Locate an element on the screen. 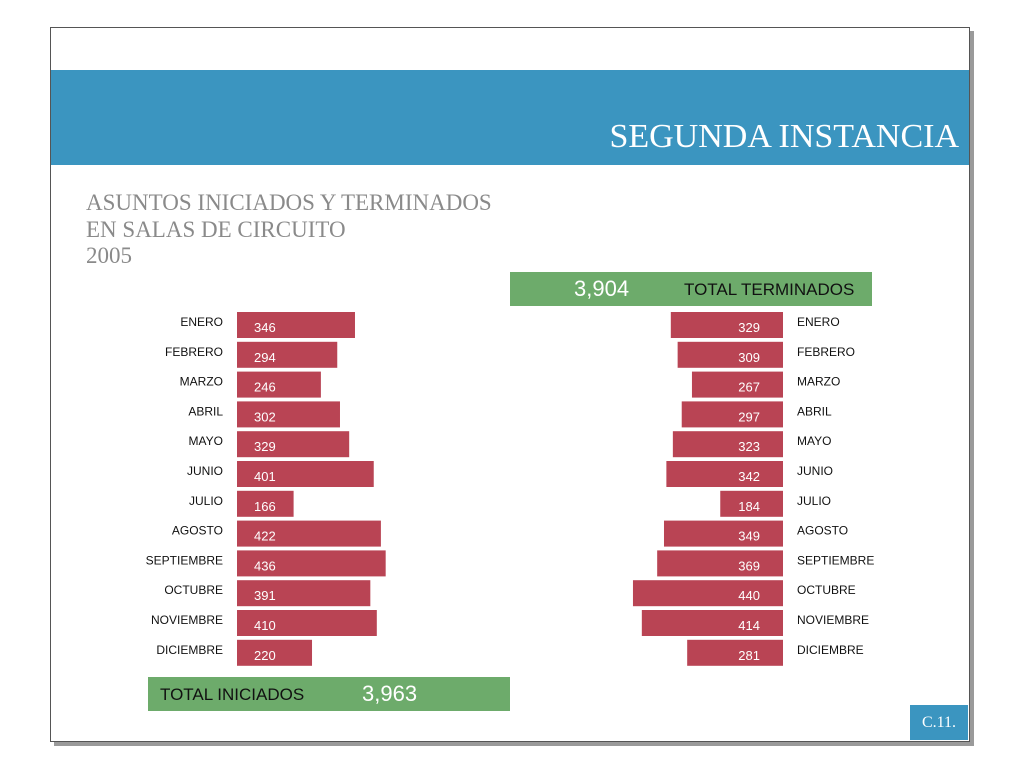 Image resolution: width=1024 pixels, height=768 pixels. terminados-value-julio: 184 is located at coordinates (749, 506).